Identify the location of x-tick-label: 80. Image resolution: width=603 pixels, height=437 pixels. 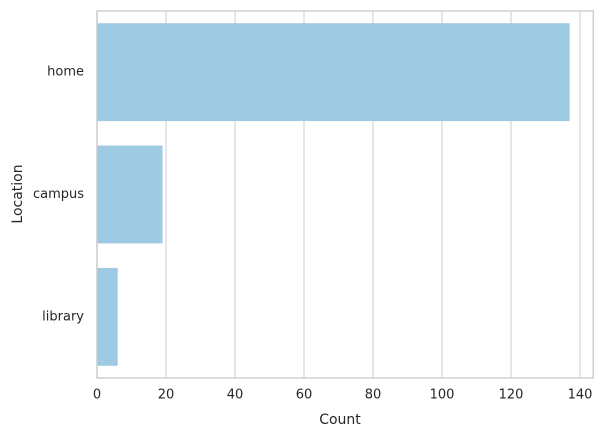
(373, 395).